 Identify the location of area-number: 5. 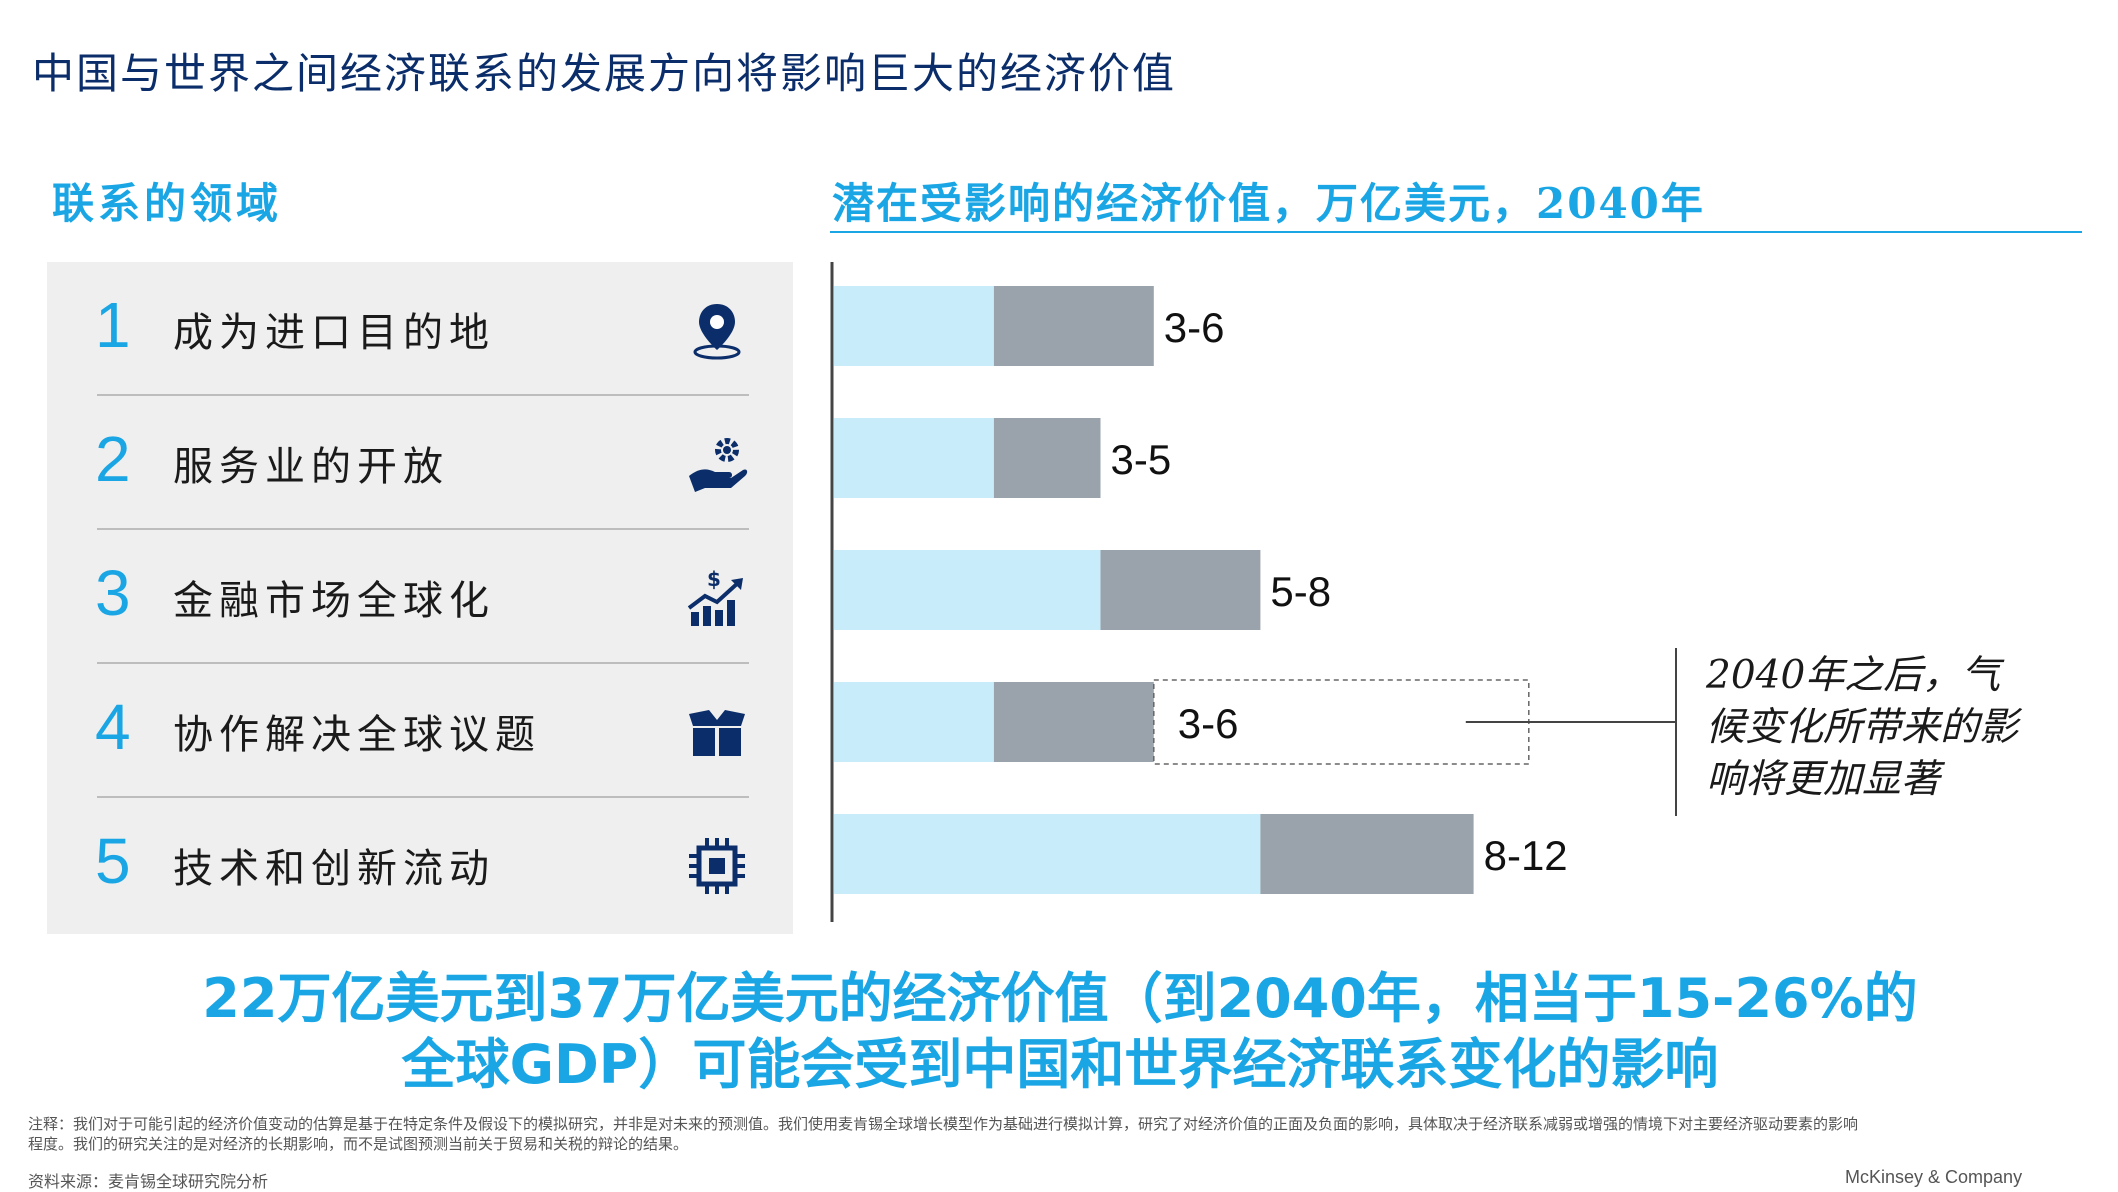
(113, 861).